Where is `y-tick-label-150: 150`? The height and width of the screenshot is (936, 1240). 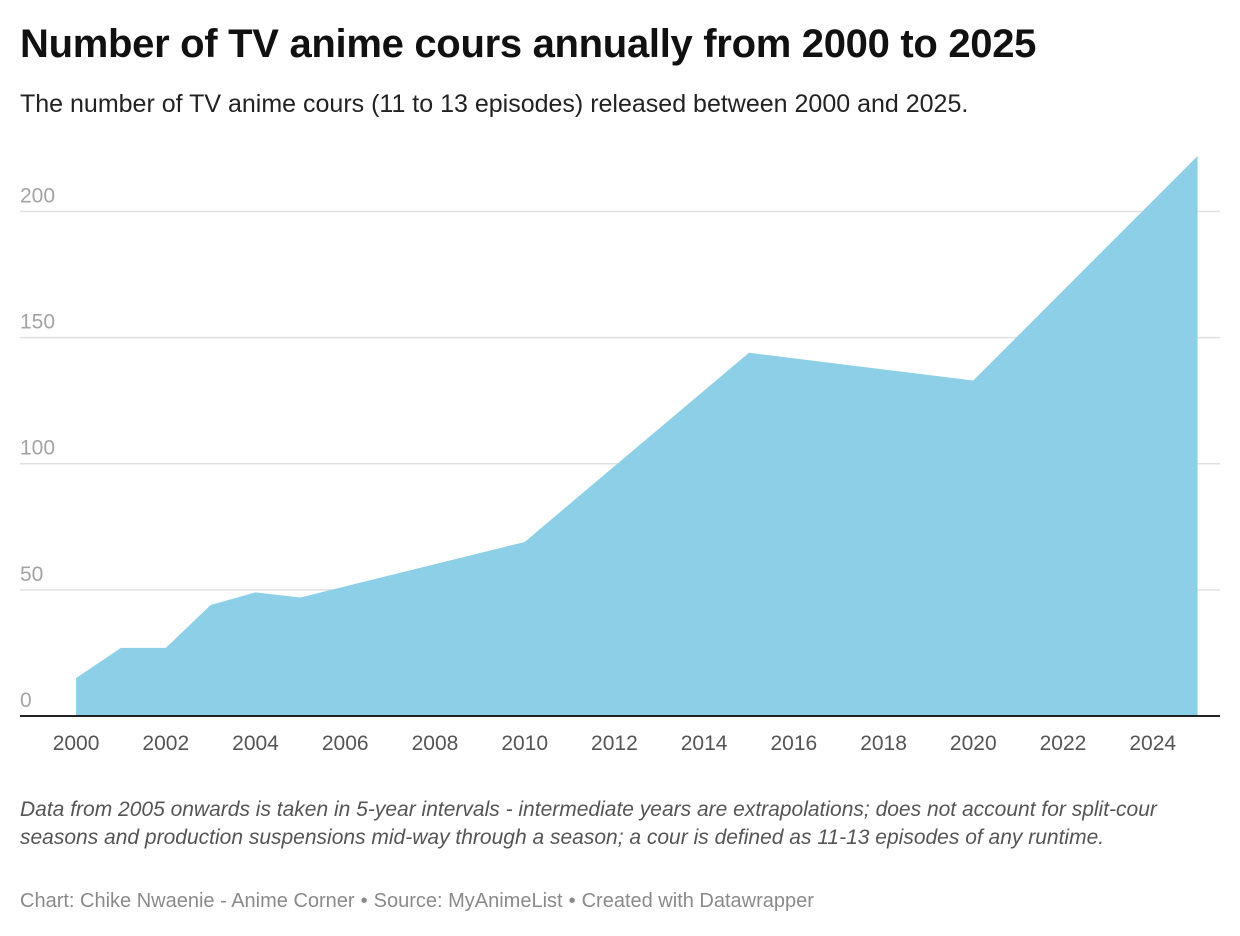 y-tick-label-150: 150 is located at coordinates (37, 322).